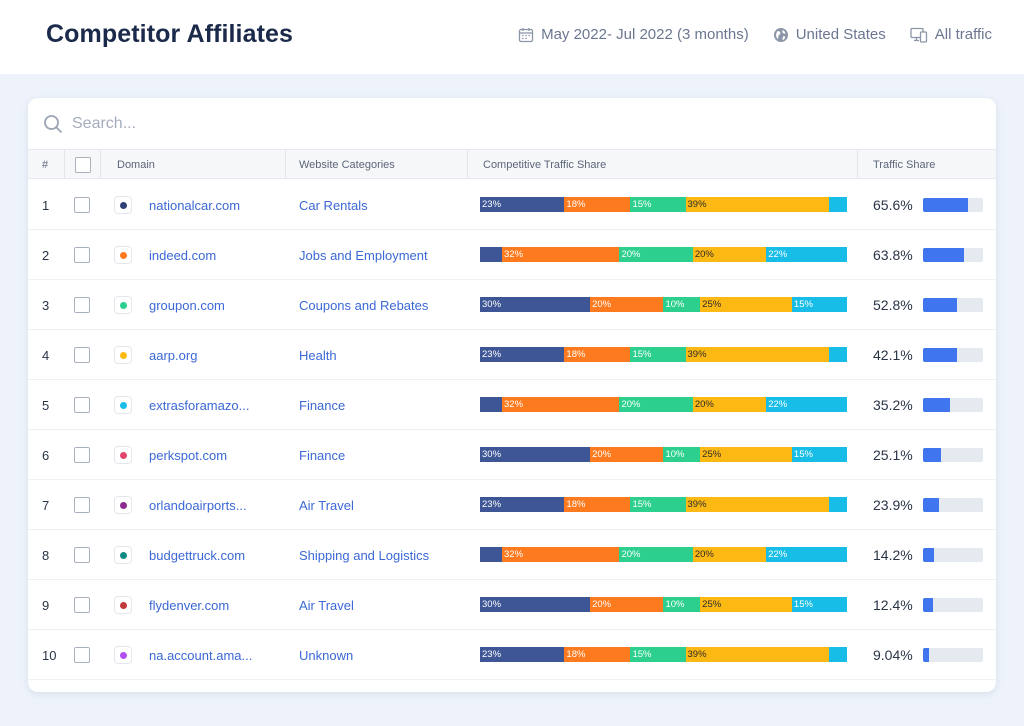 Image resolution: width=1024 pixels, height=726 pixels. What do you see at coordinates (318, 355) in the screenshot?
I see `category-link: Health` at bounding box center [318, 355].